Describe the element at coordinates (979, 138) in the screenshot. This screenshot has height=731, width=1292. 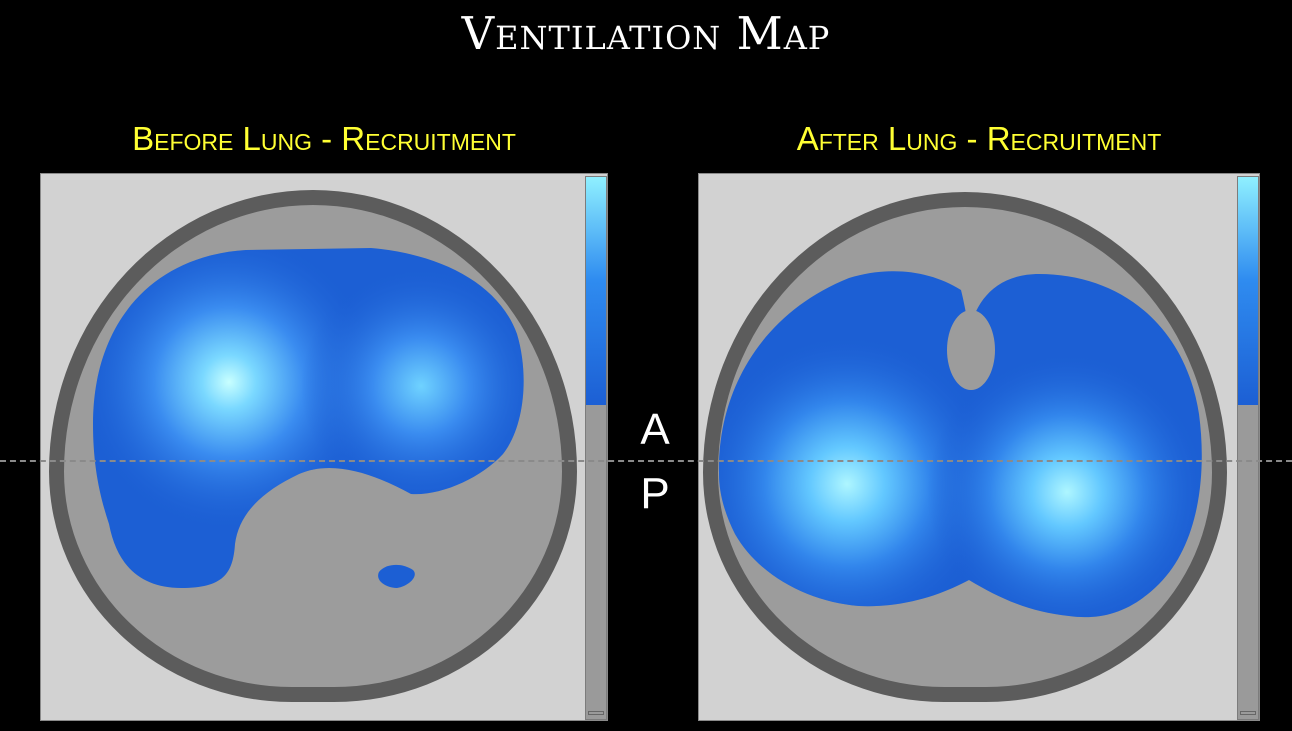
I see `after-recruitment-title: After Lung - Recruitment` at that location.